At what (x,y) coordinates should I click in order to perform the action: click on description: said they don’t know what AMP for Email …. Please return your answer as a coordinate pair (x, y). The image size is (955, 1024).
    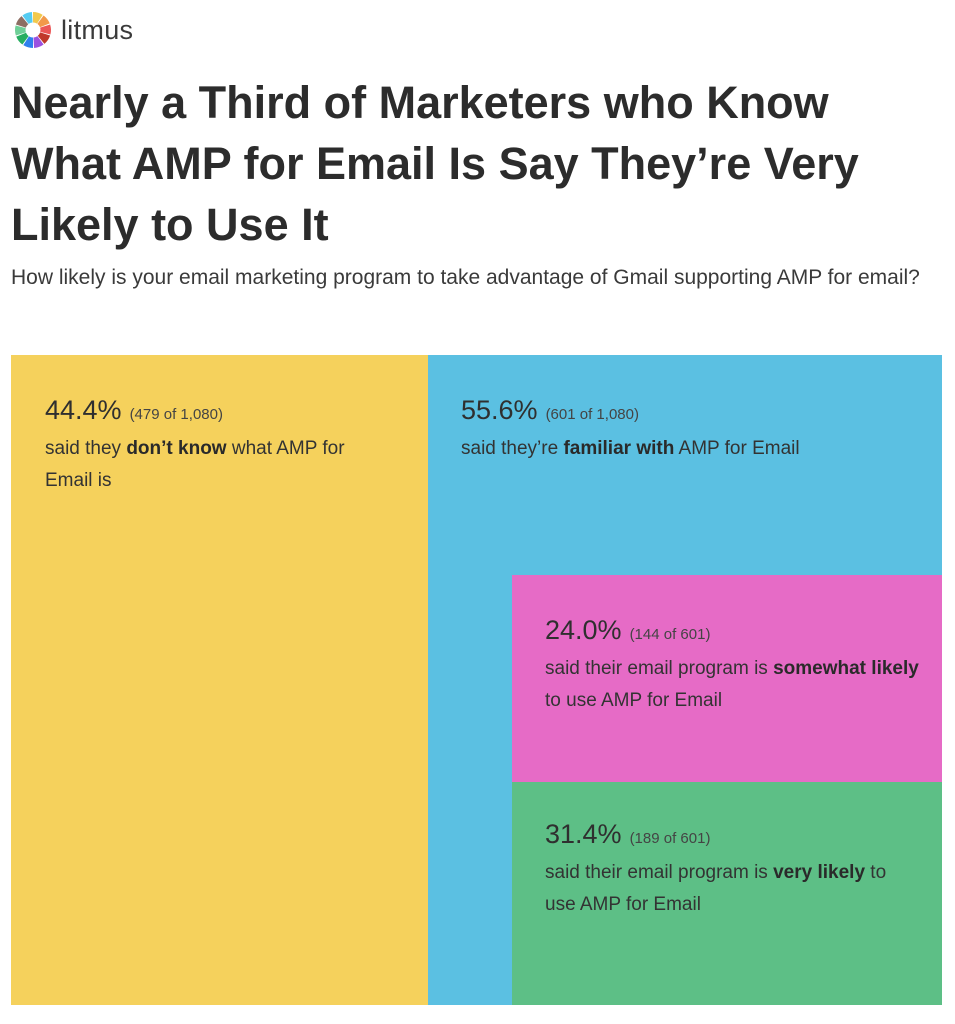
    Looking at the image, I should click on (195, 464).